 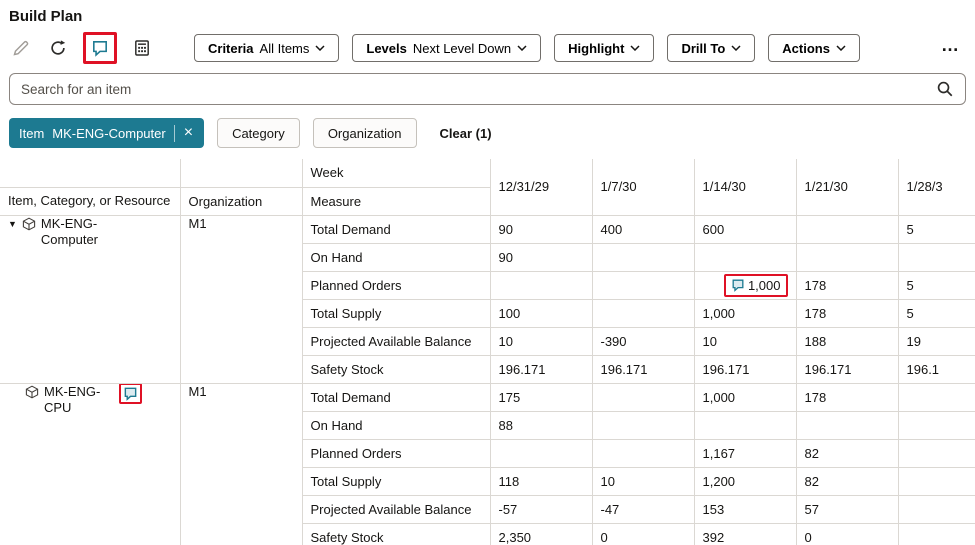 What do you see at coordinates (90, 463) in the screenshot?
I see `item-cell-mk-eng-cpu: MK-ENG-CPU` at bounding box center [90, 463].